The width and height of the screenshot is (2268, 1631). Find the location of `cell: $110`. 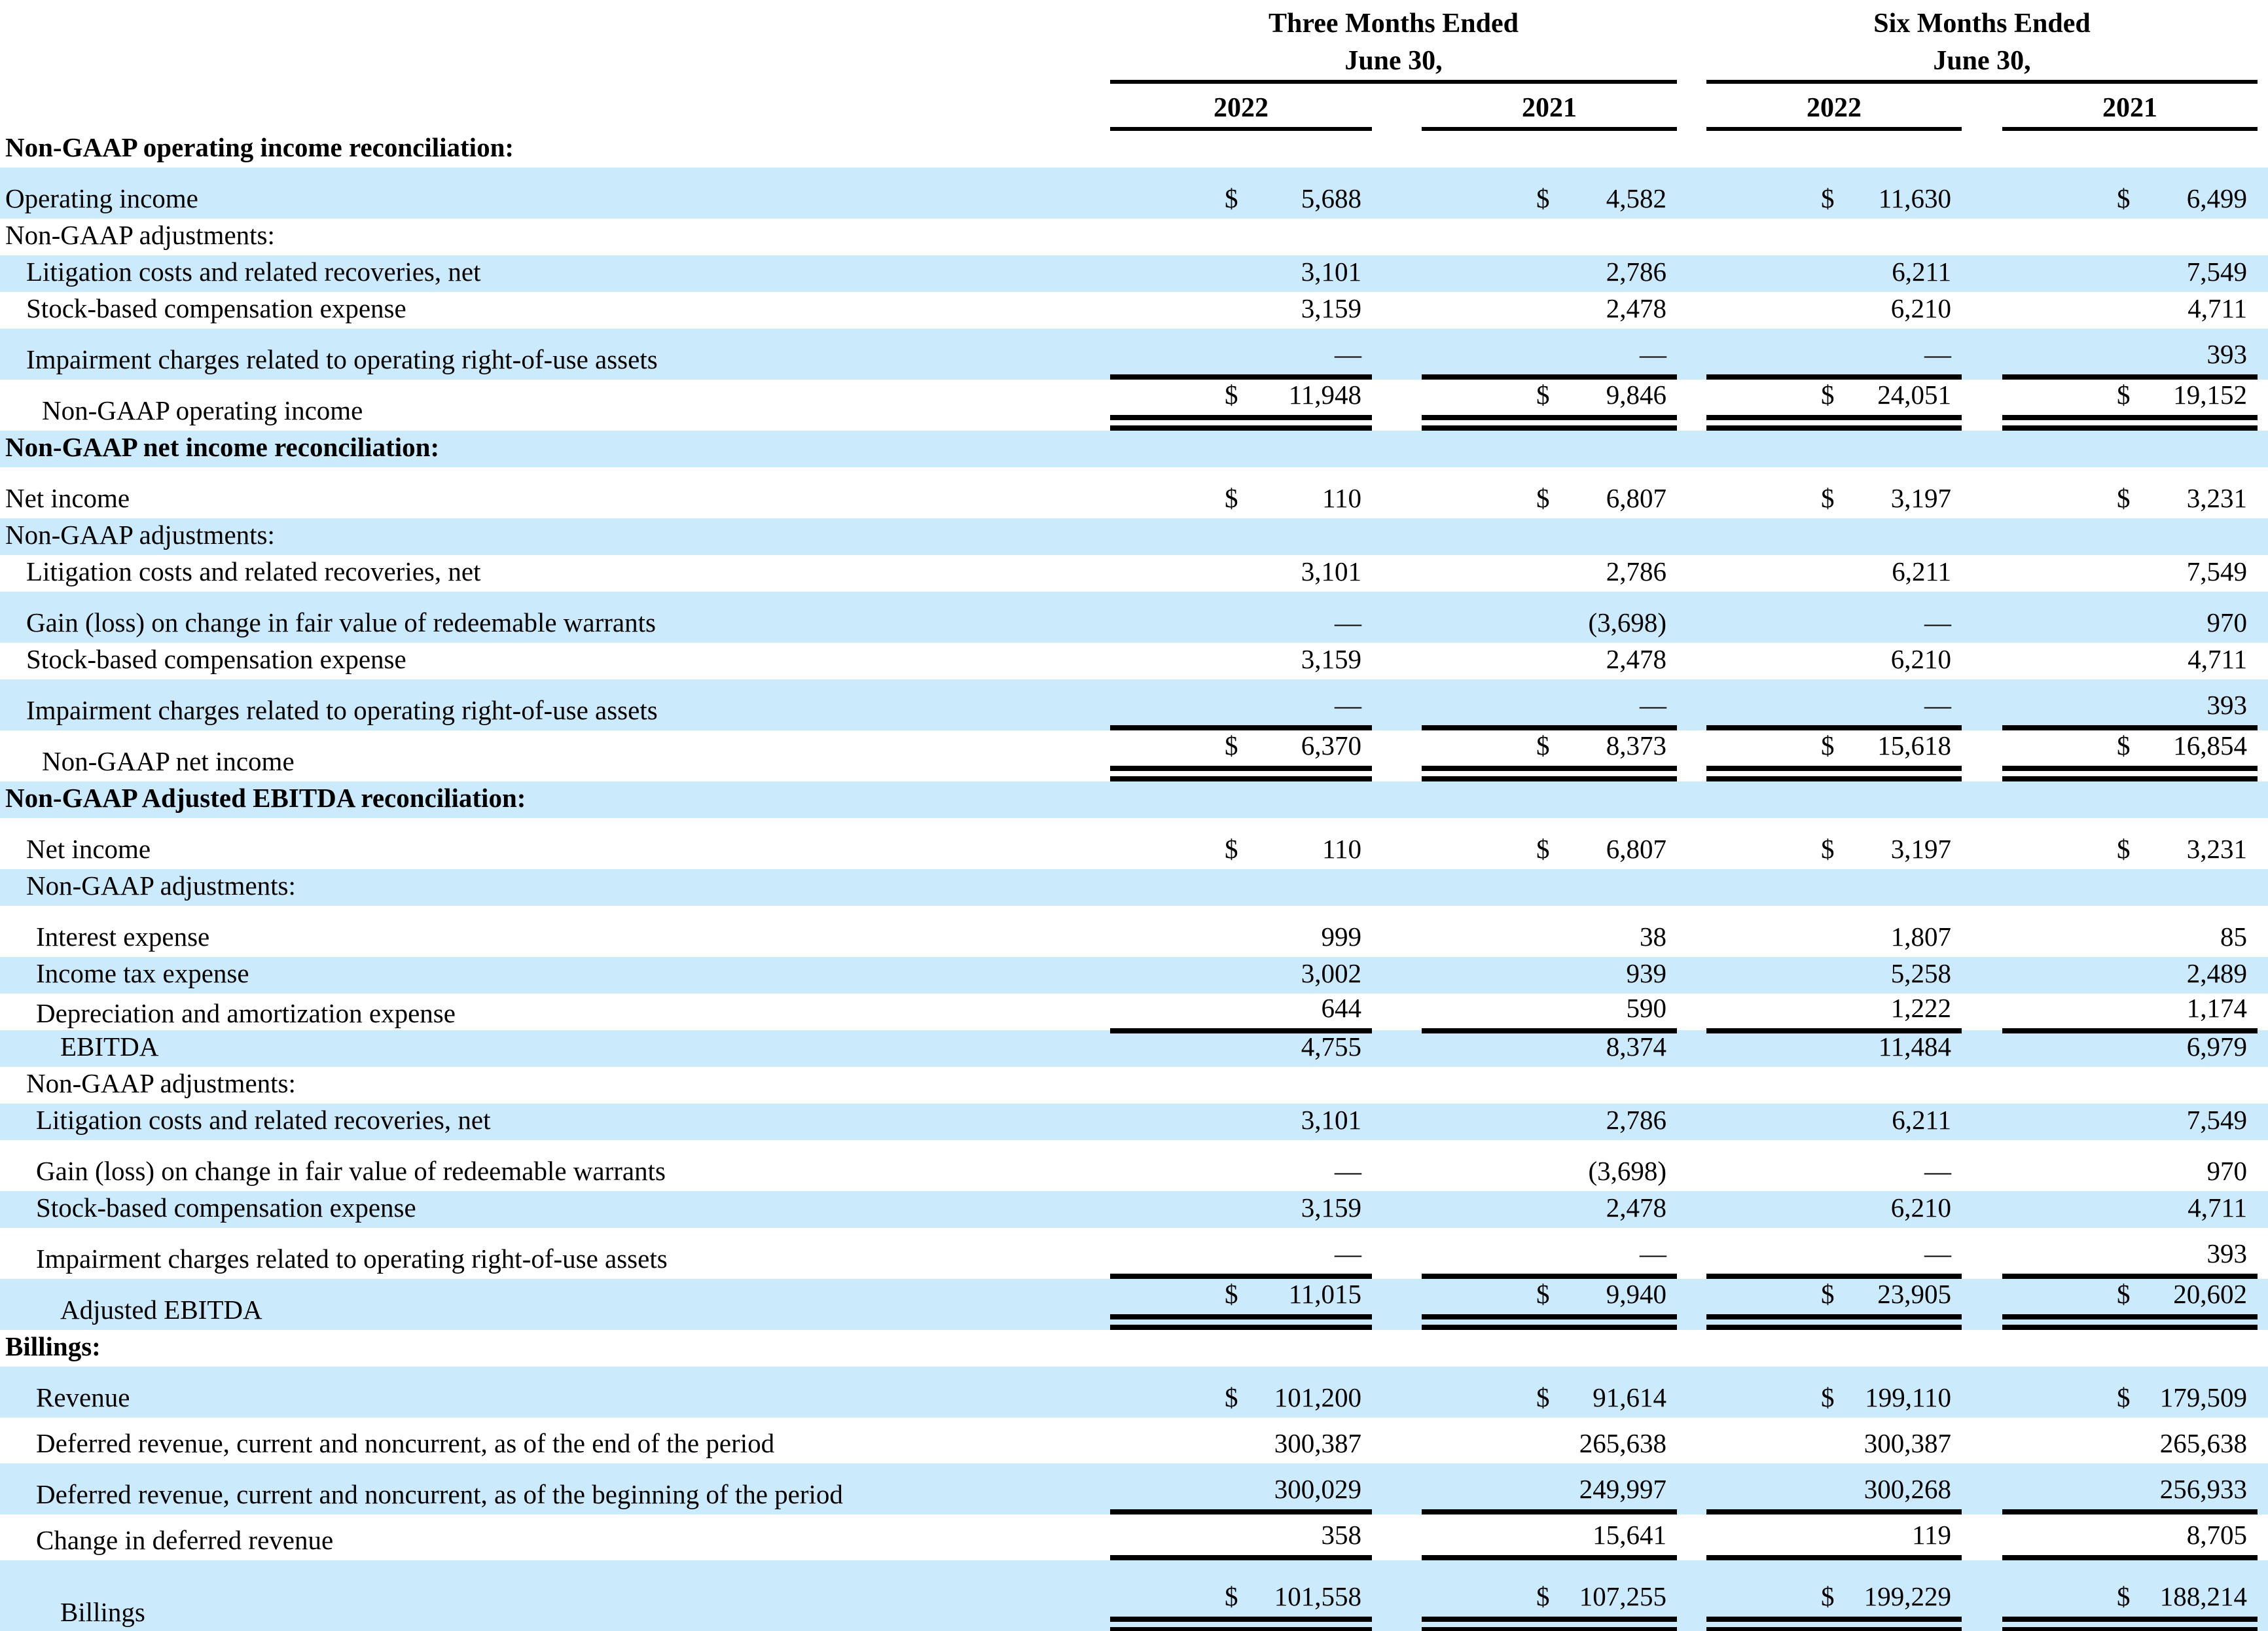

cell: $110 is located at coordinates (1241, 492).